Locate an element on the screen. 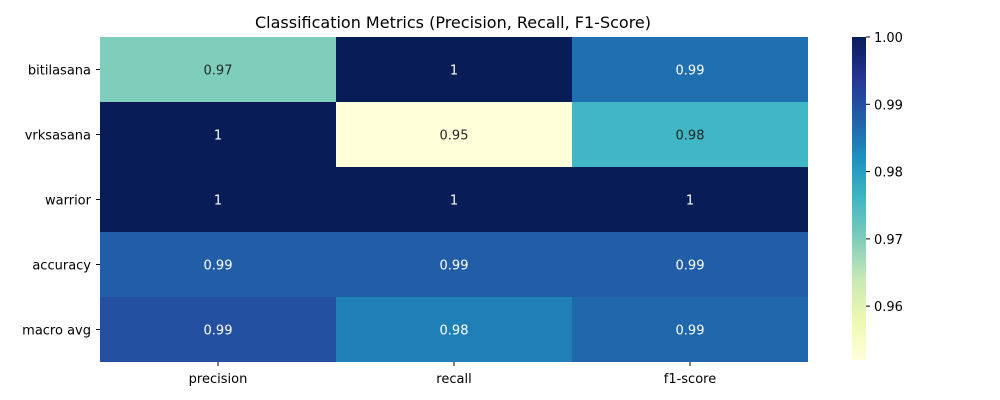 The height and width of the screenshot is (400, 1000). x-tick-label: precision is located at coordinates (218, 379).